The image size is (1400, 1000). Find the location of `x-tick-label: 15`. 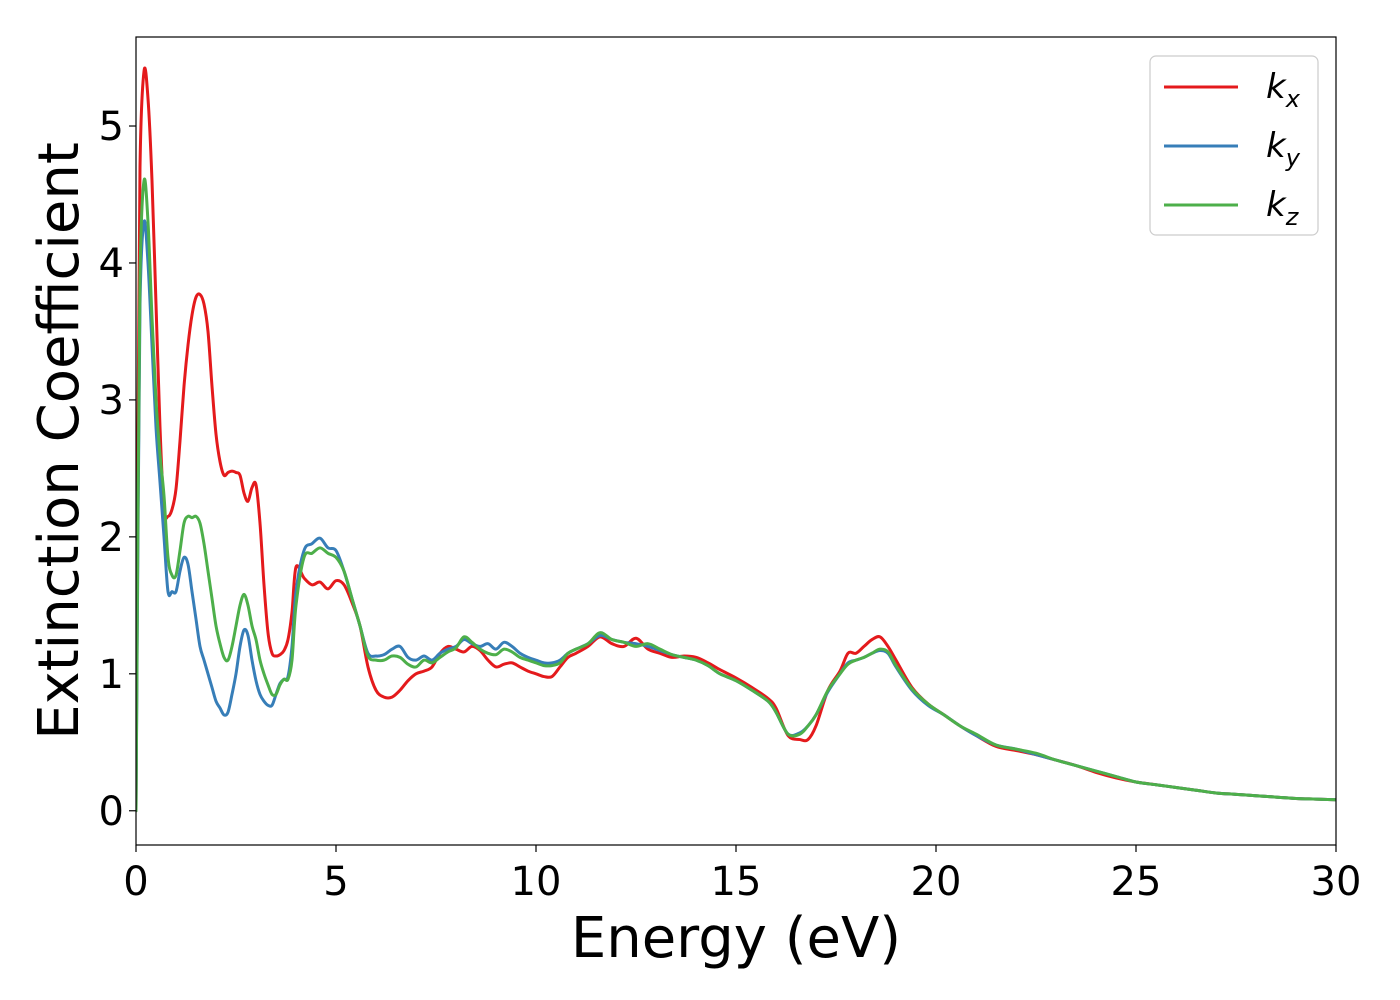

x-tick-label: 15 is located at coordinates (736, 882).